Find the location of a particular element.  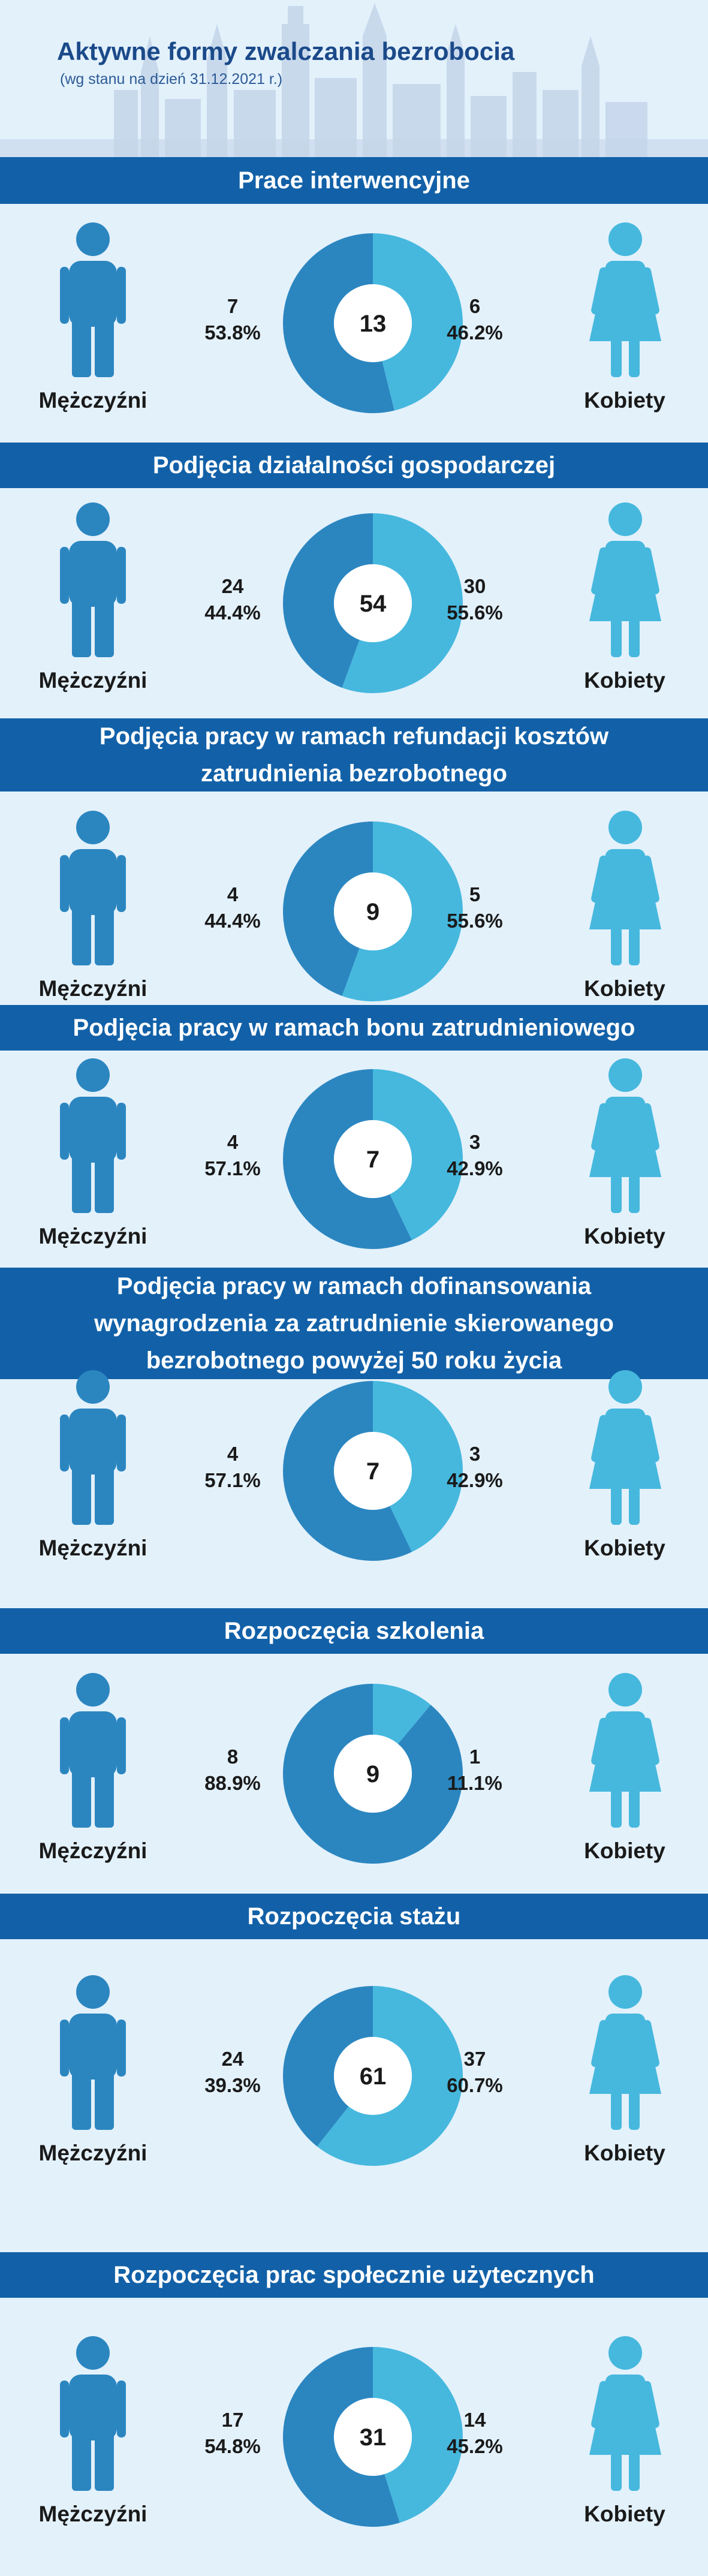

section-7: Rozpoczęcia stażu Mężczyźni Kobiety 61 2 is located at coordinates (354, 2053).